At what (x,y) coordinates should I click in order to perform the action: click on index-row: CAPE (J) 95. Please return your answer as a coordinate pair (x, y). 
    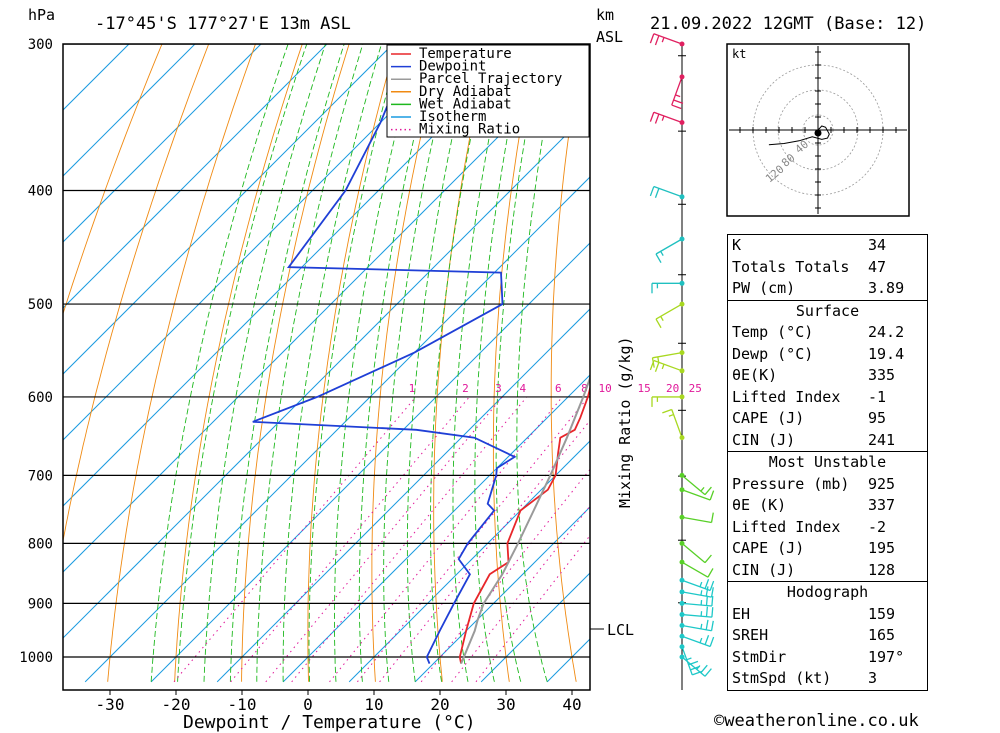
    Looking at the image, I should click on (827, 419).